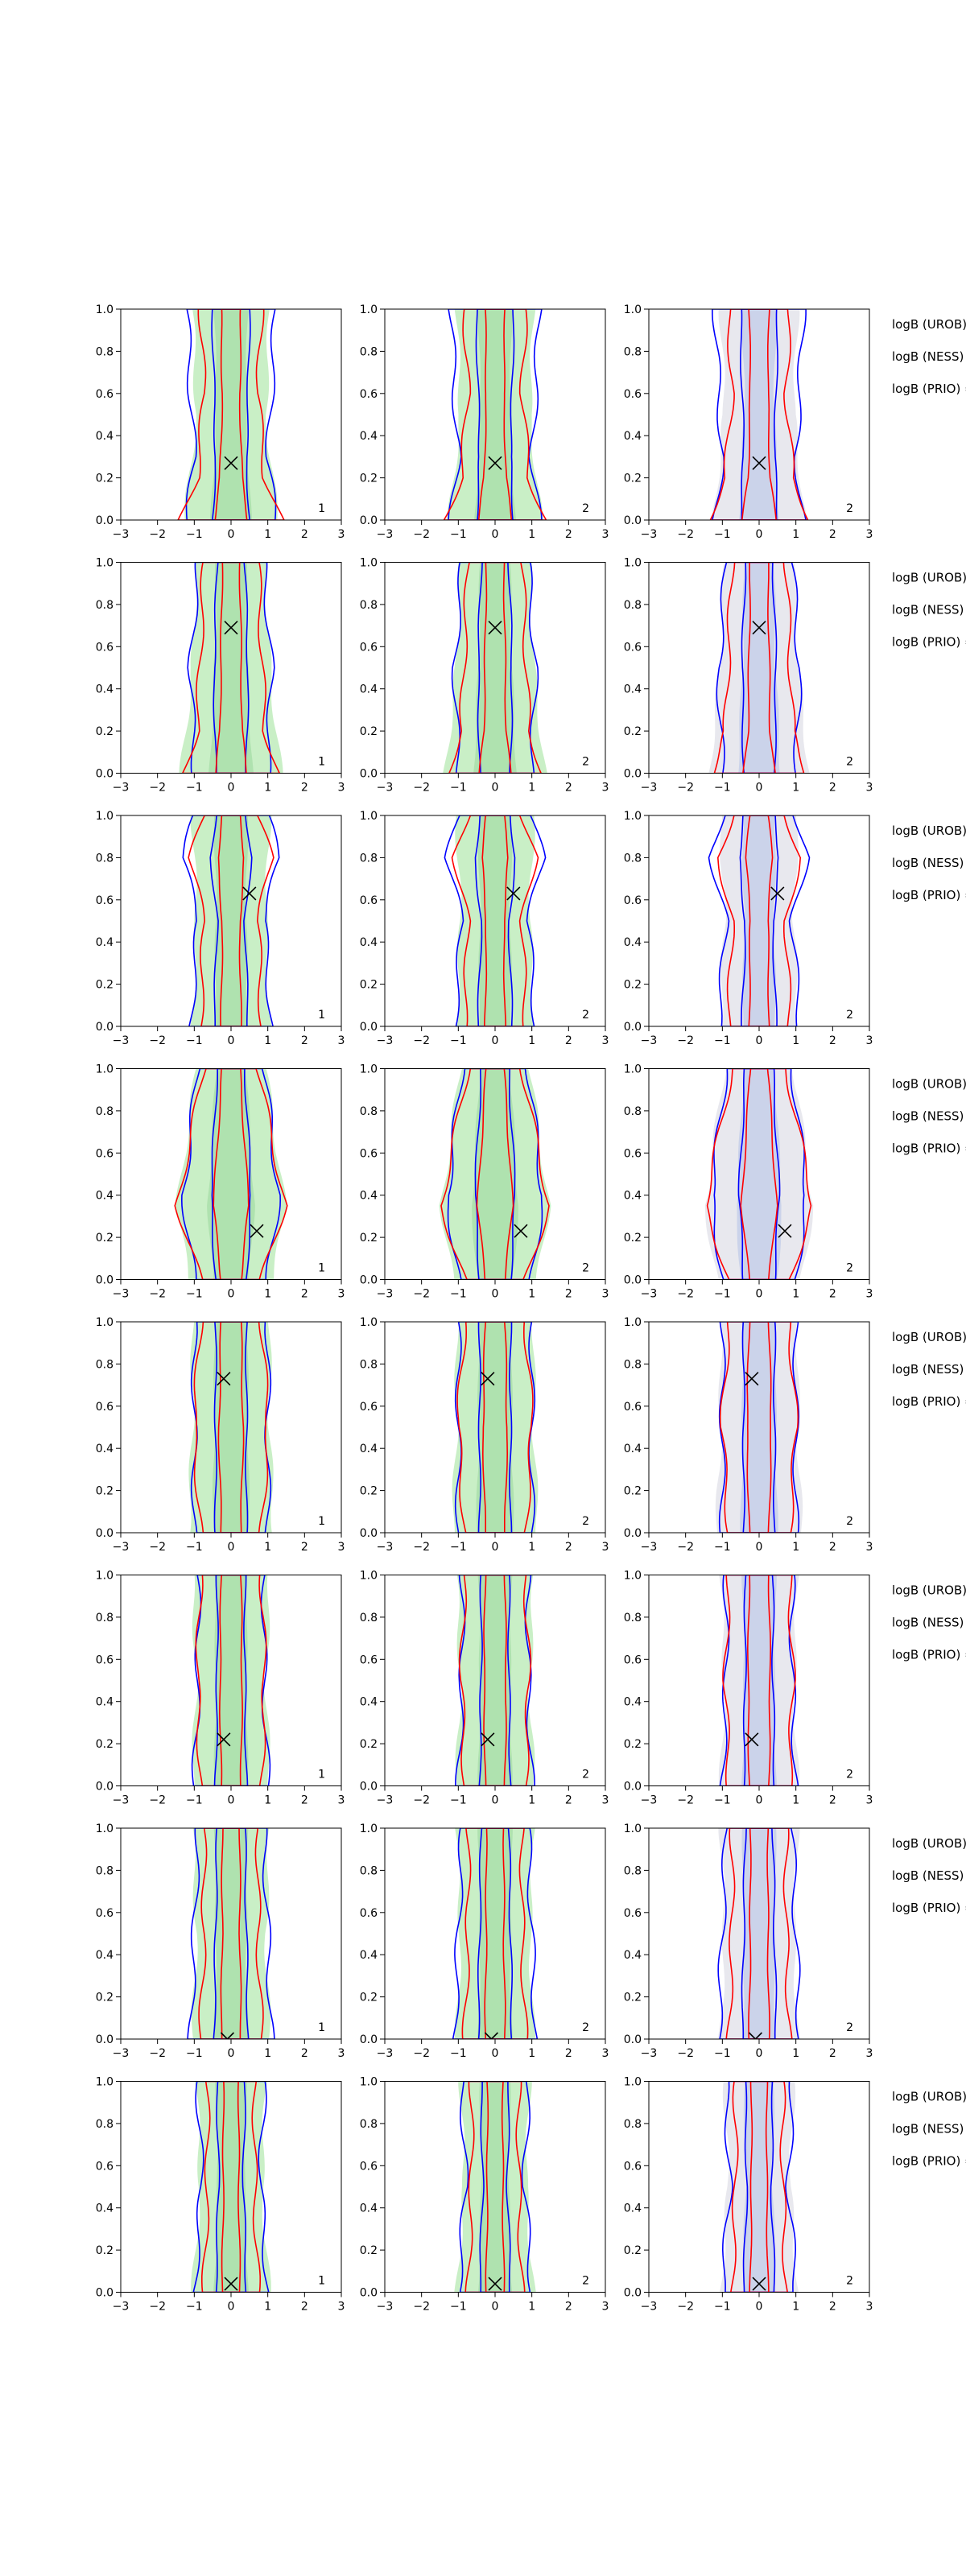 The image size is (966, 2576). Describe the element at coordinates (929, 1908) in the screenshot. I see `logb-label: logB (PRIO) =` at that location.